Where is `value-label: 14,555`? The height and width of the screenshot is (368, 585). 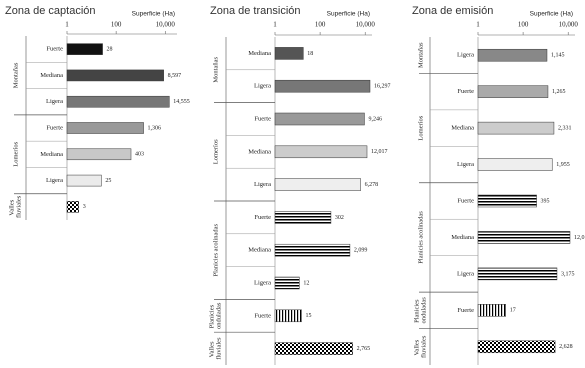
value-label: 14,555 is located at coordinates (181, 102).